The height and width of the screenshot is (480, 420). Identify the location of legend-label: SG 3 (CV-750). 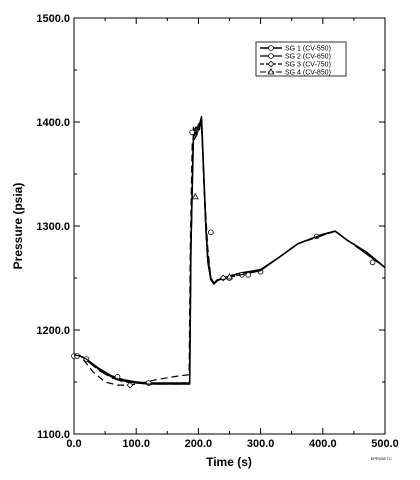
(308, 65).